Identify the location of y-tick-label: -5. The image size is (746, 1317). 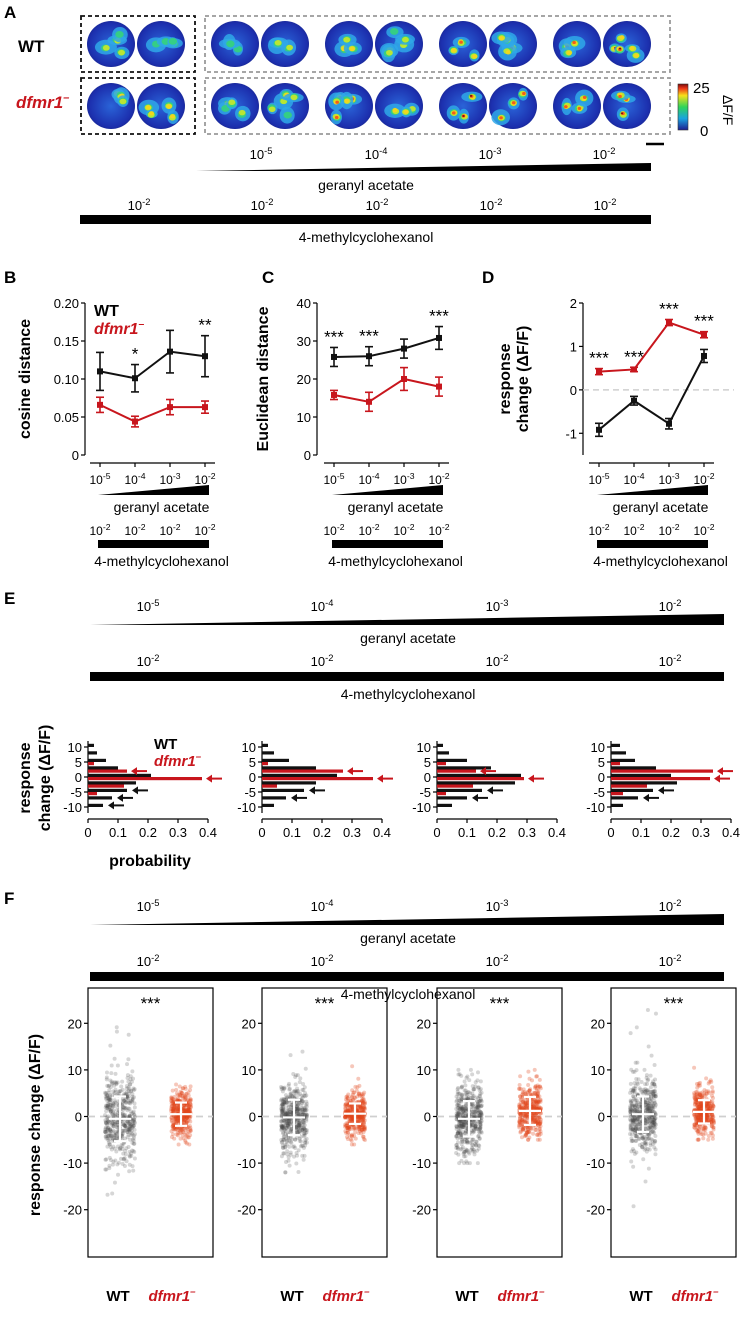
(76, 792).